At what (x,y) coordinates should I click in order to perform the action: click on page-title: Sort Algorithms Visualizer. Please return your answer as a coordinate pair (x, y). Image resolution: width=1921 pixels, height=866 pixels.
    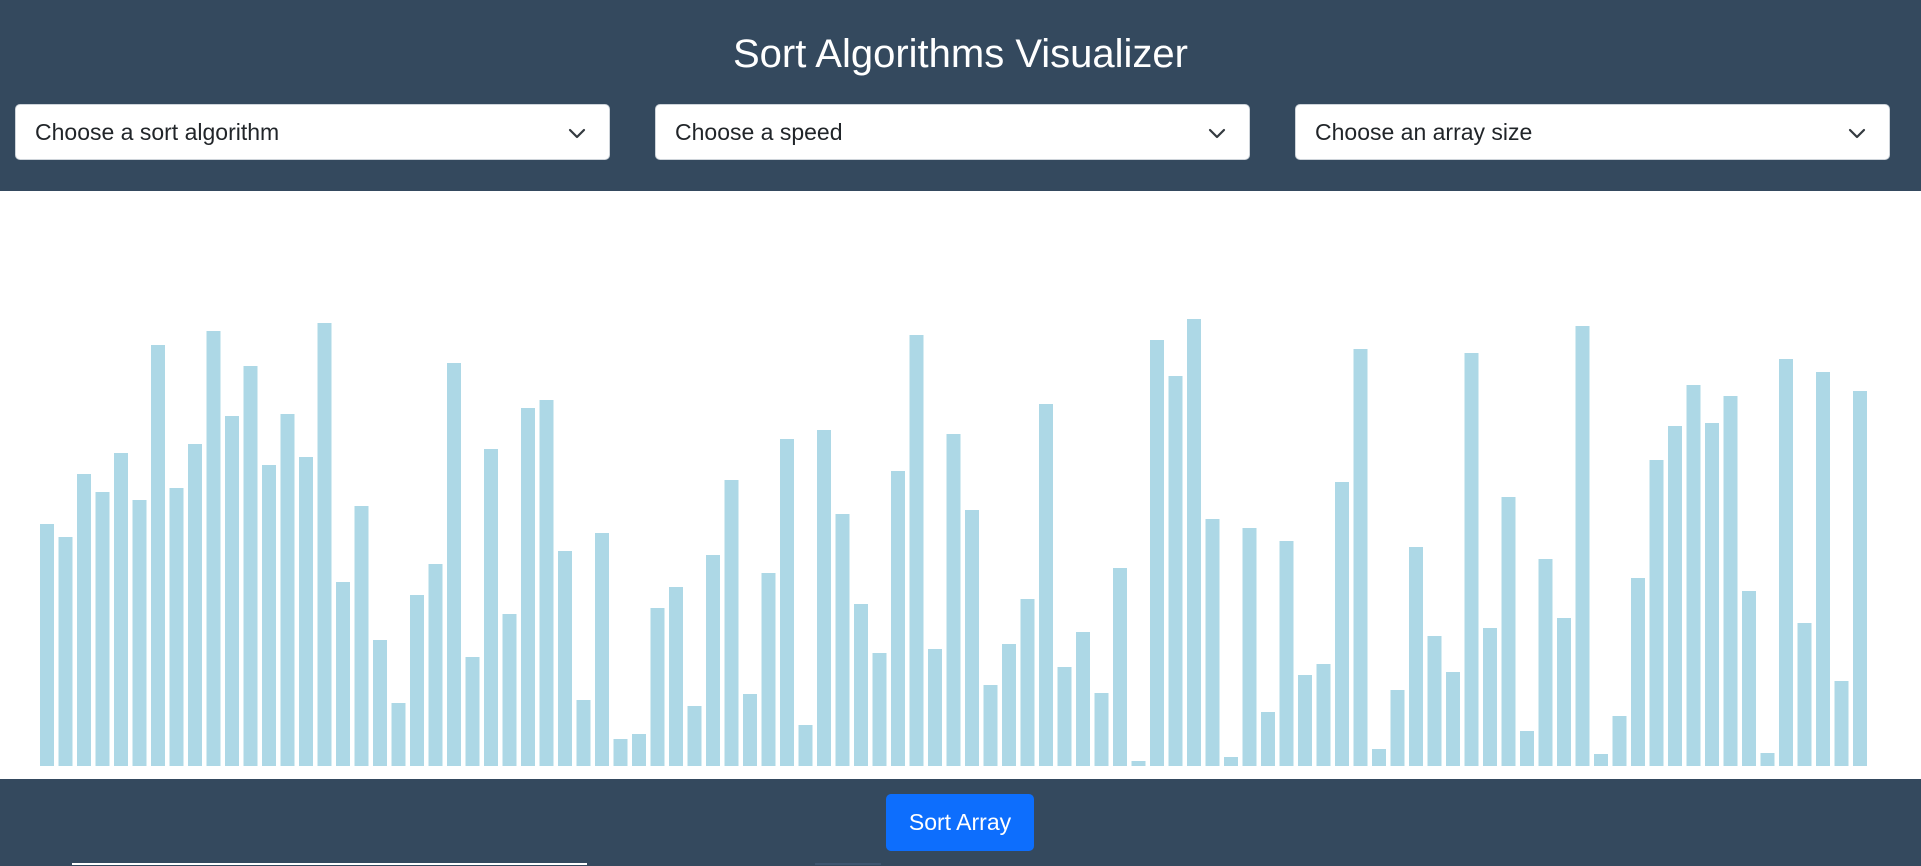
    Looking at the image, I should click on (960, 54).